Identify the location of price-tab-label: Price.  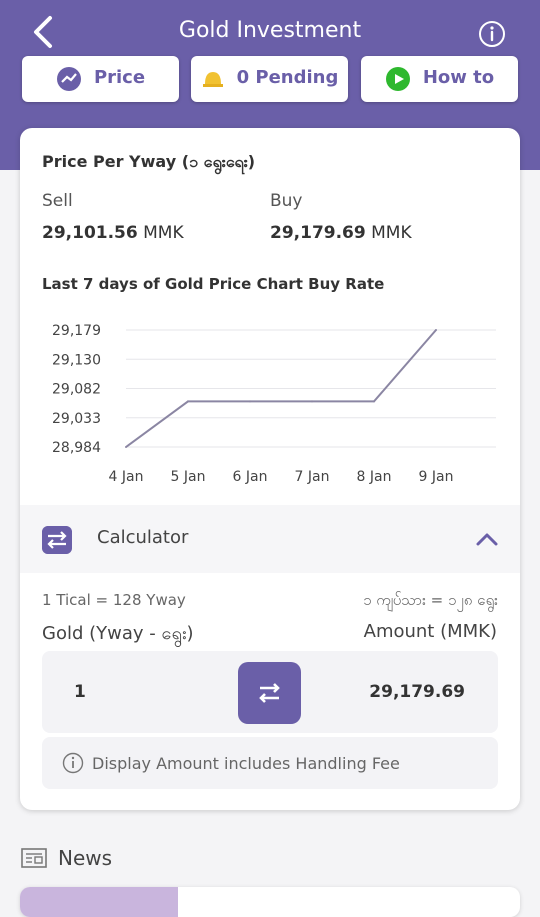
(119, 77).